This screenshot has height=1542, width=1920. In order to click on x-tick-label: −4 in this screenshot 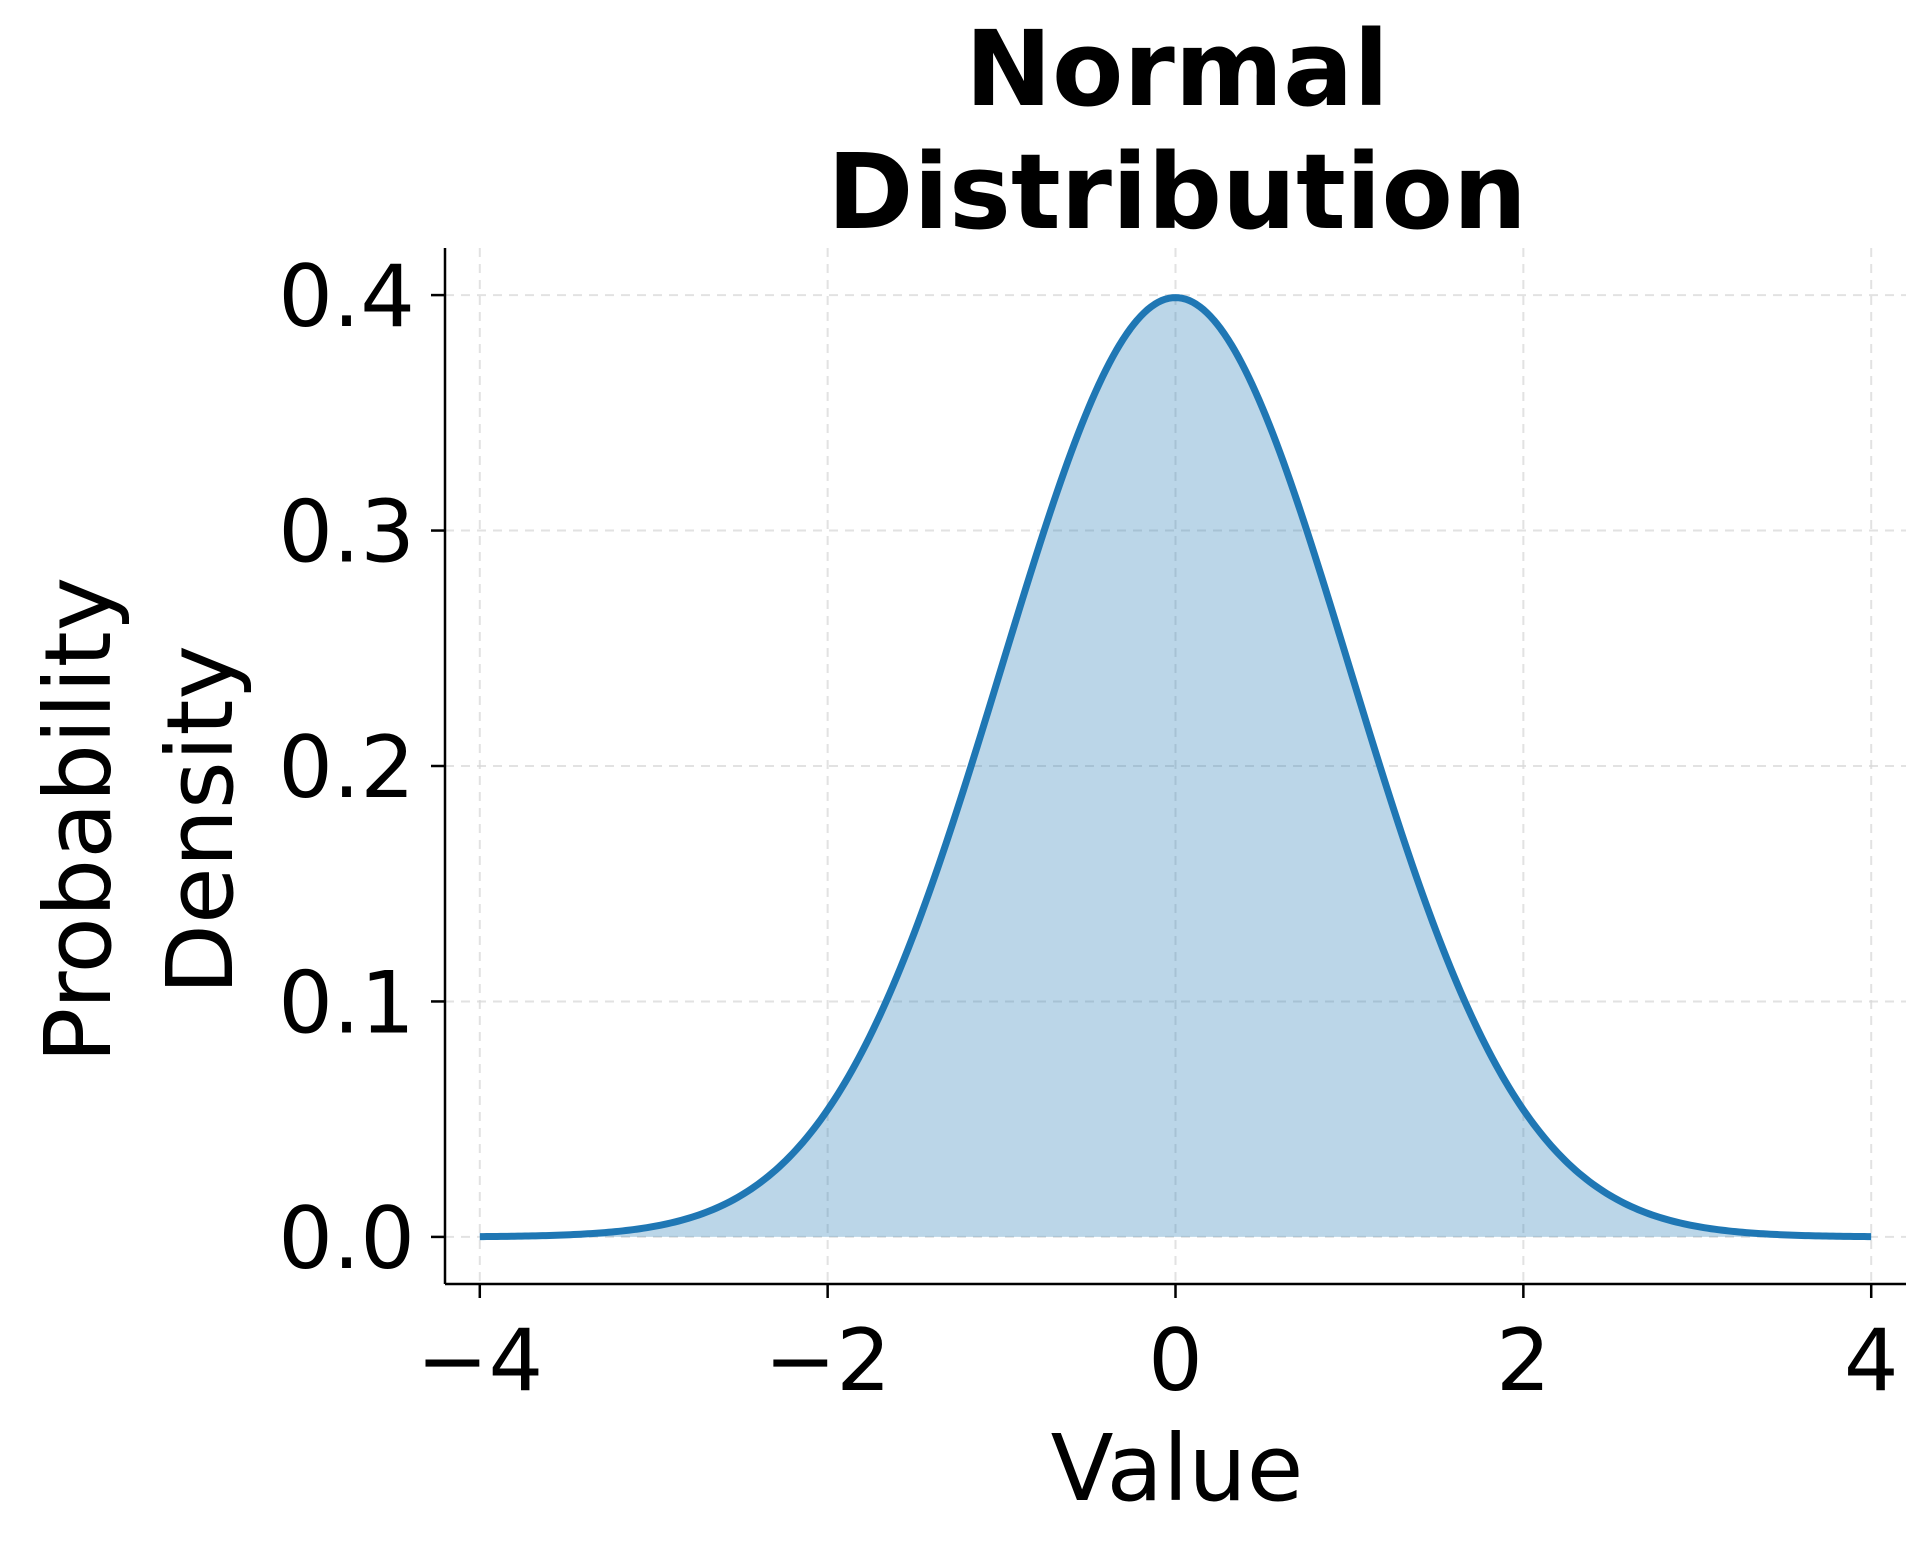, I will do `click(479, 1361)`.